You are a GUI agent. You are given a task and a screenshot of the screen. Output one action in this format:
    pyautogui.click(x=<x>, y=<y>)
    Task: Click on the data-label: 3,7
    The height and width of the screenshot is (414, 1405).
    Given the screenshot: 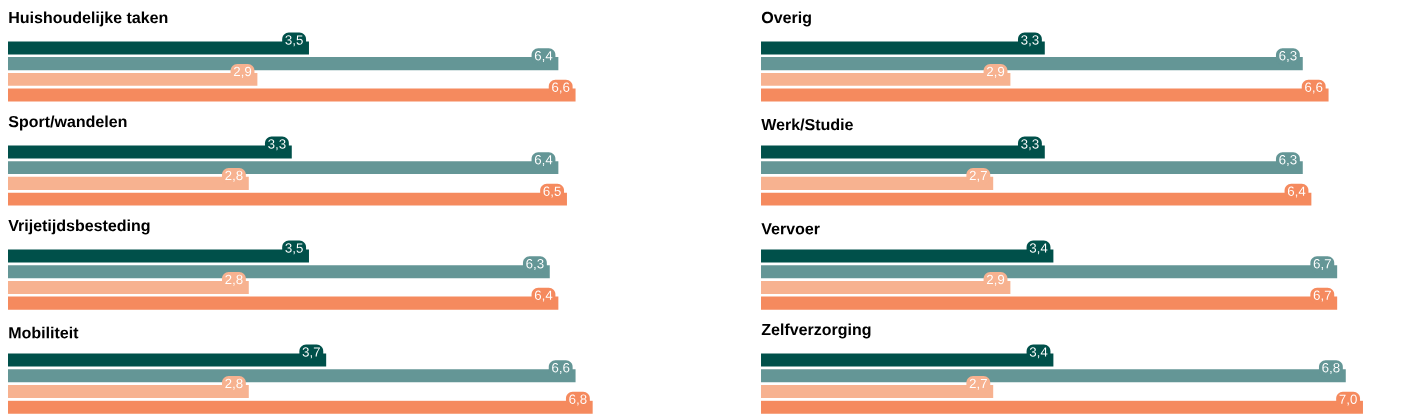 What is the action you would take?
    pyautogui.click(x=311, y=353)
    